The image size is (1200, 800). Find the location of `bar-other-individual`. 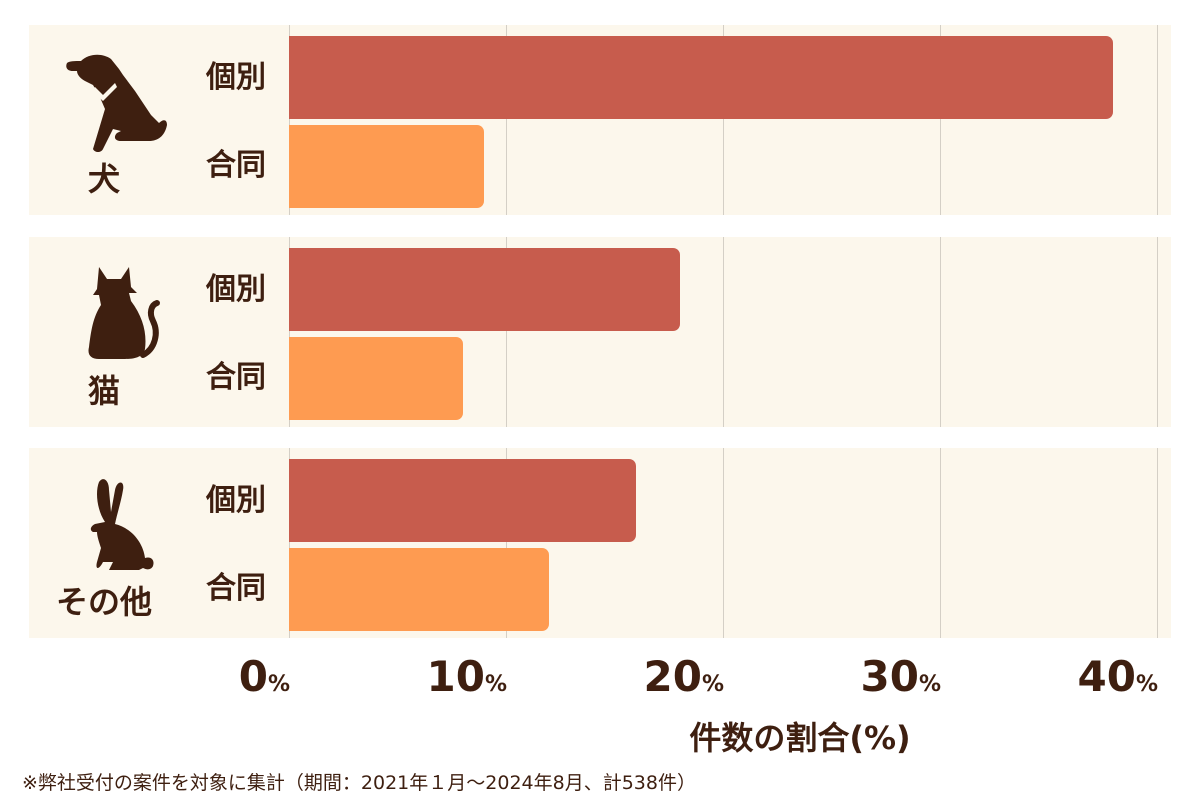

bar-other-individual is located at coordinates (462, 500).